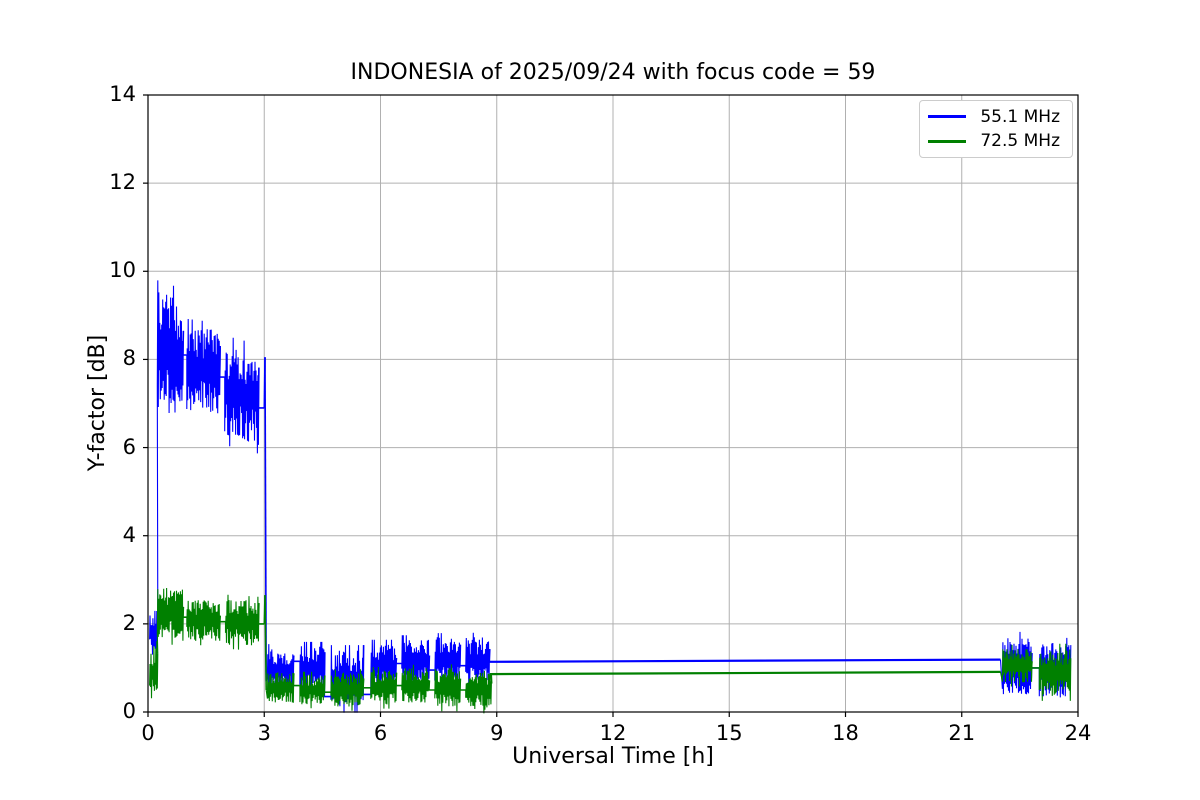 The width and height of the screenshot is (1200, 800). Describe the element at coordinates (148, 733) in the screenshot. I see `x-tick-label: 0` at that location.